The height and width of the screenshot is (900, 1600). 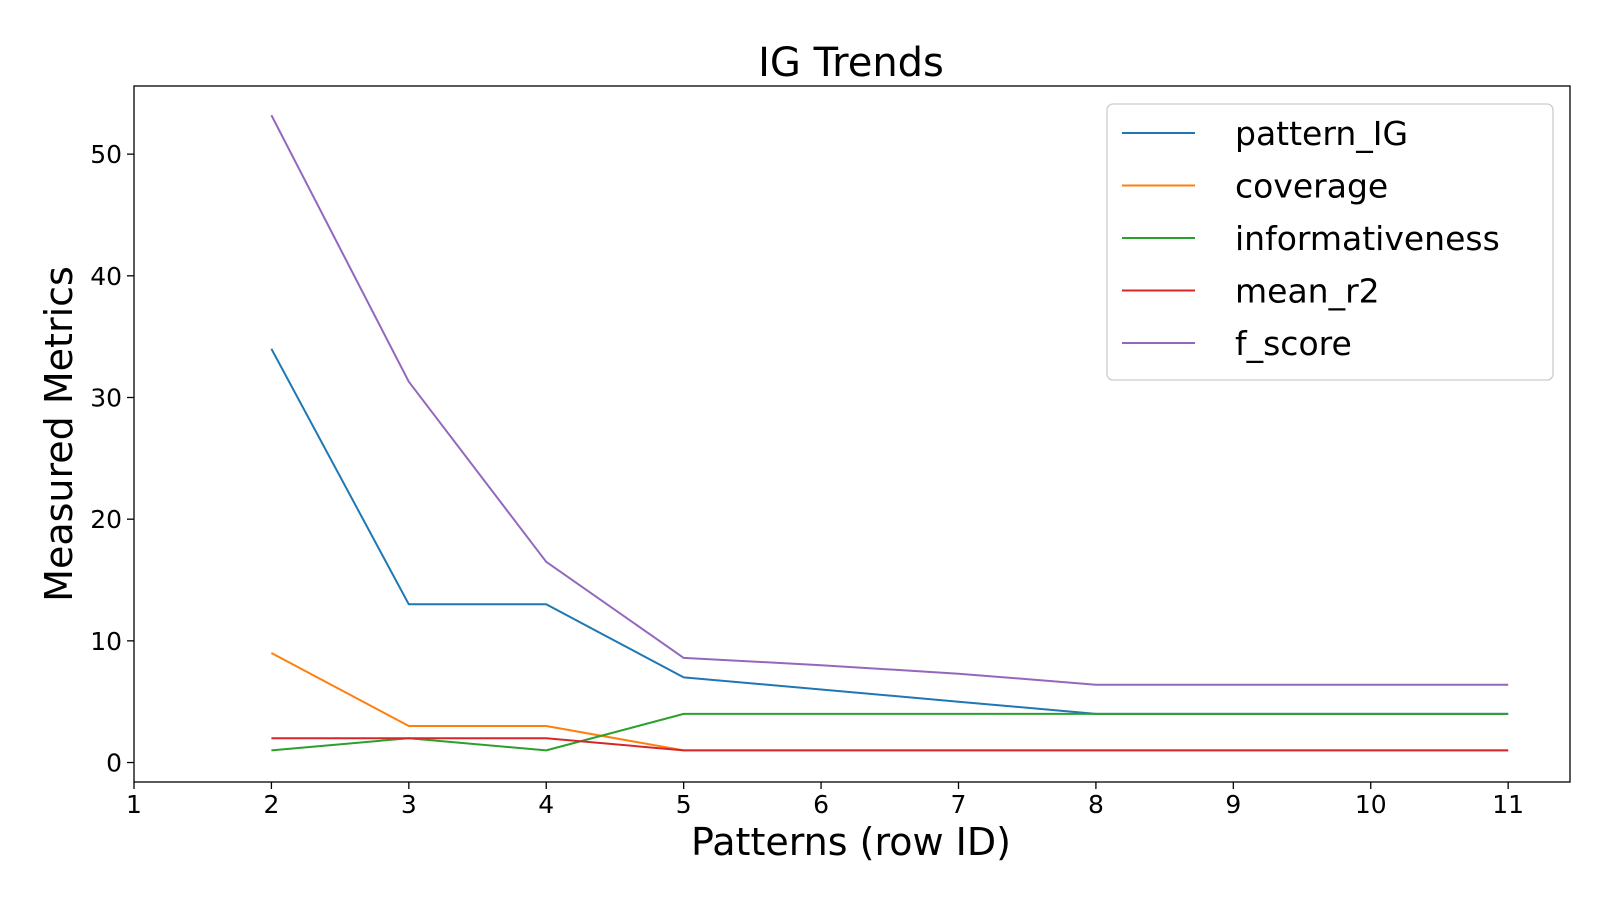 What do you see at coordinates (106, 397) in the screenshot?
I see `y-tick-label: 30` at bounding box center [106, 397].